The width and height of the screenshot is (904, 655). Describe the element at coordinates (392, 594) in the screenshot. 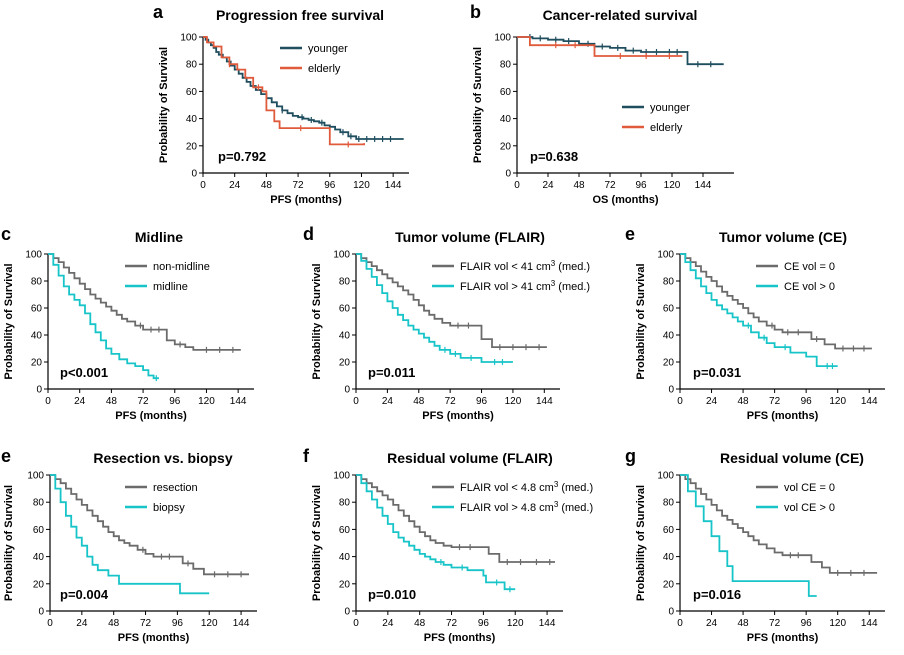

I see `p-value: p=0.010` at that location.